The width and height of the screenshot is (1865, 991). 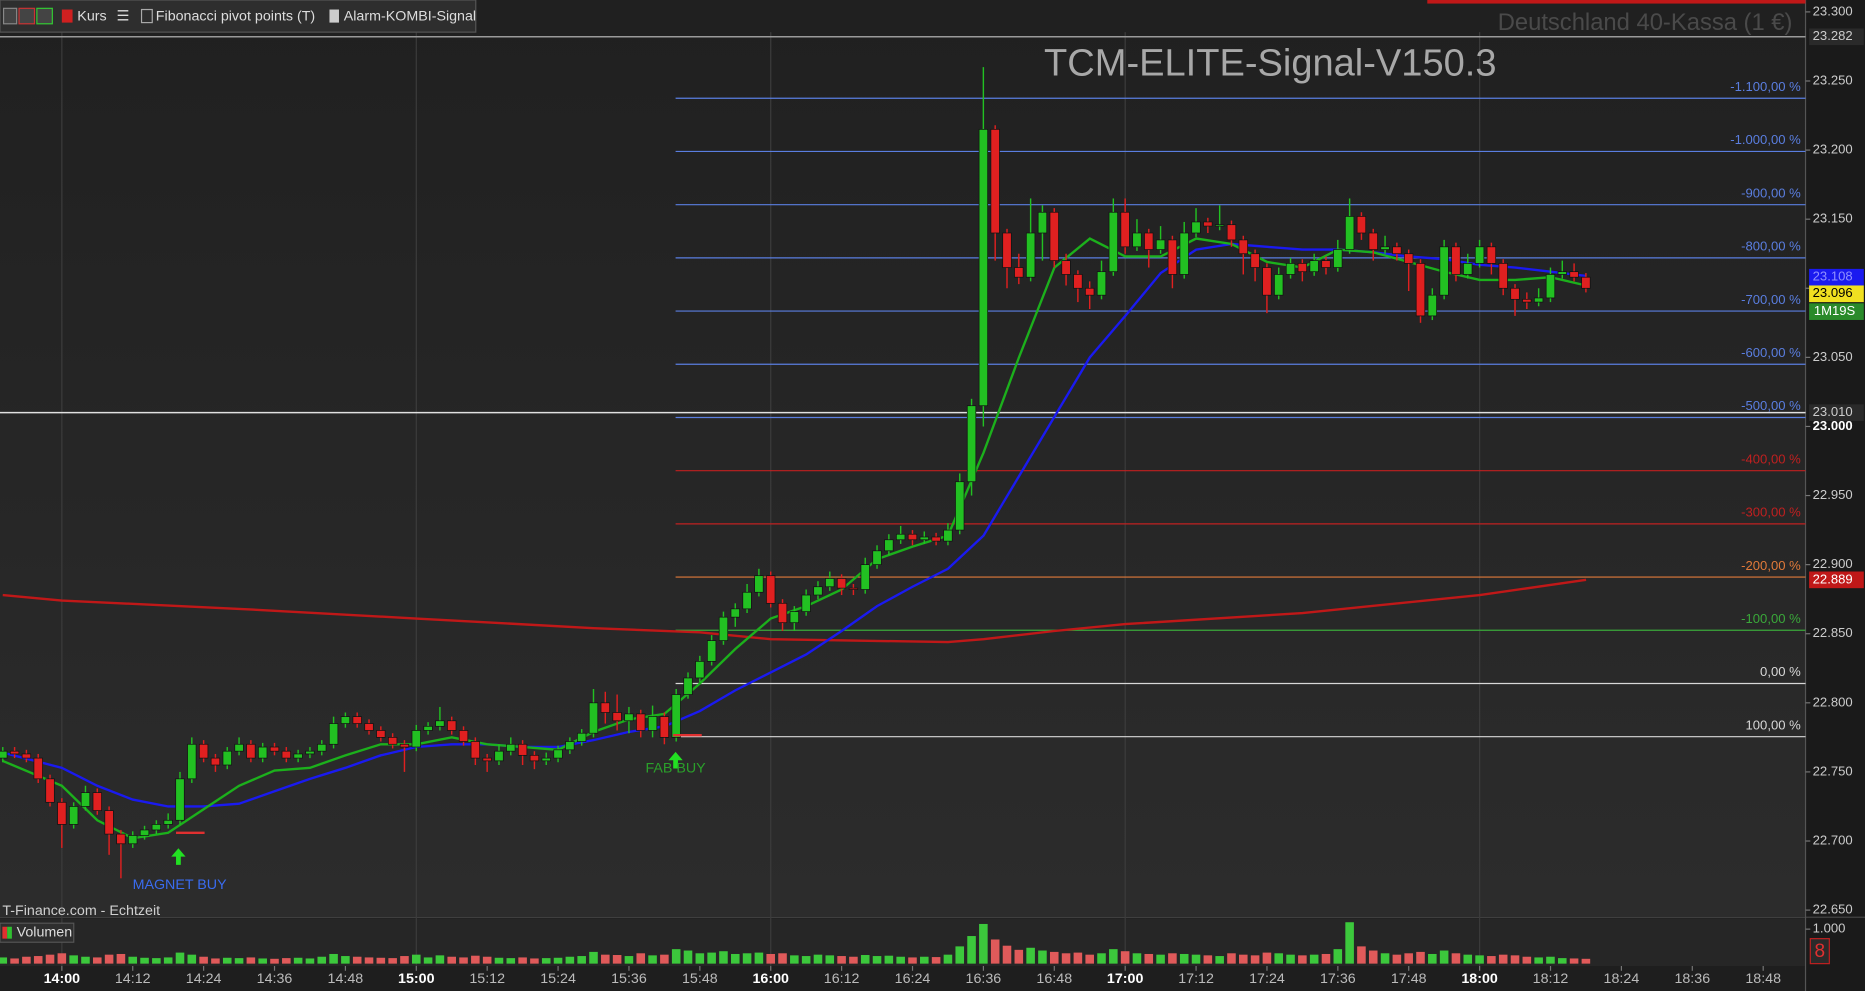 I want to click on toolbar-item: Fibonacci pivot points (T), so click(x=235, y=16).